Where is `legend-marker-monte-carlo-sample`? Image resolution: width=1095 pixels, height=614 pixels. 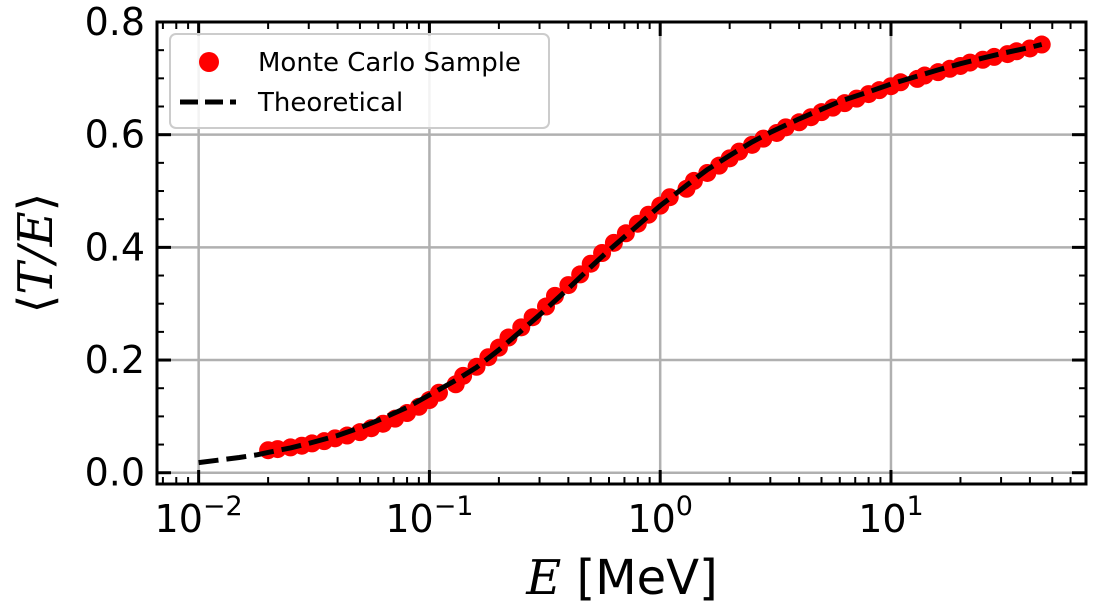 legend-marker-monte-carlo-sample is located at coordinates (209, 62).